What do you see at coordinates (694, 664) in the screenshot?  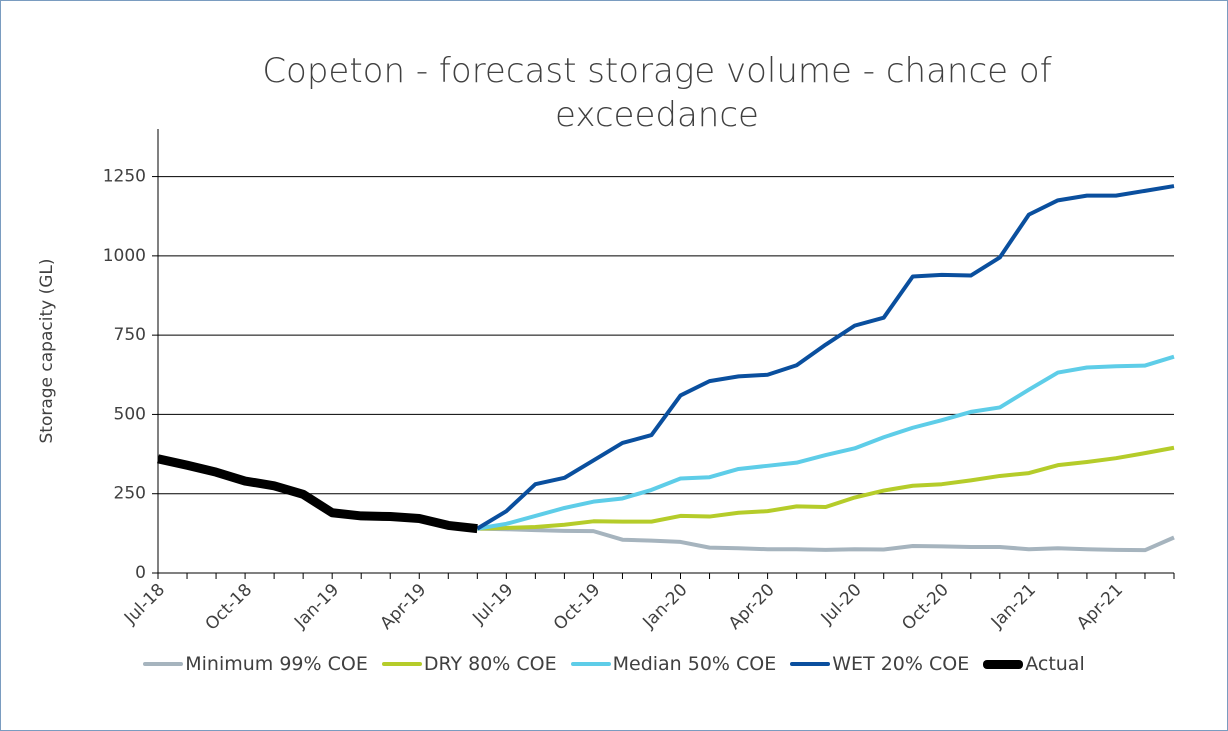 I see `legend-label: Median 50% COE` at bounding box center [694, 664].